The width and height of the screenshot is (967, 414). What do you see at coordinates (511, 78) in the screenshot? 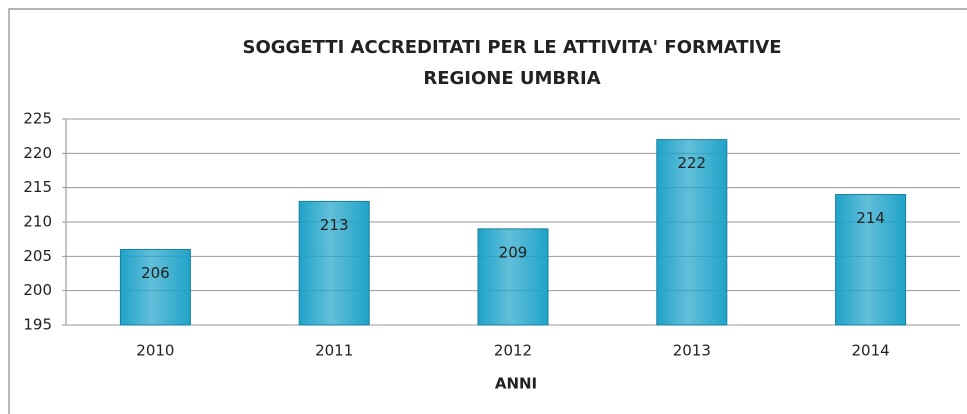
I see `chart-title: REGIONE UMBRIA` at bounding box center [511, 78].